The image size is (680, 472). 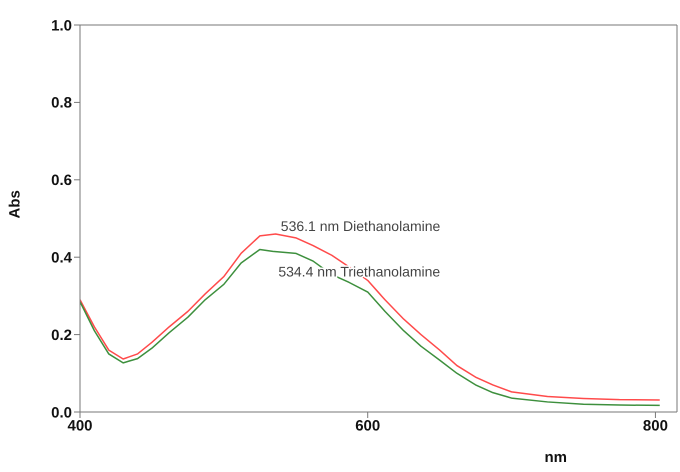 I want to click on y-tick-label: 0.8, so click(x=61, y=103).